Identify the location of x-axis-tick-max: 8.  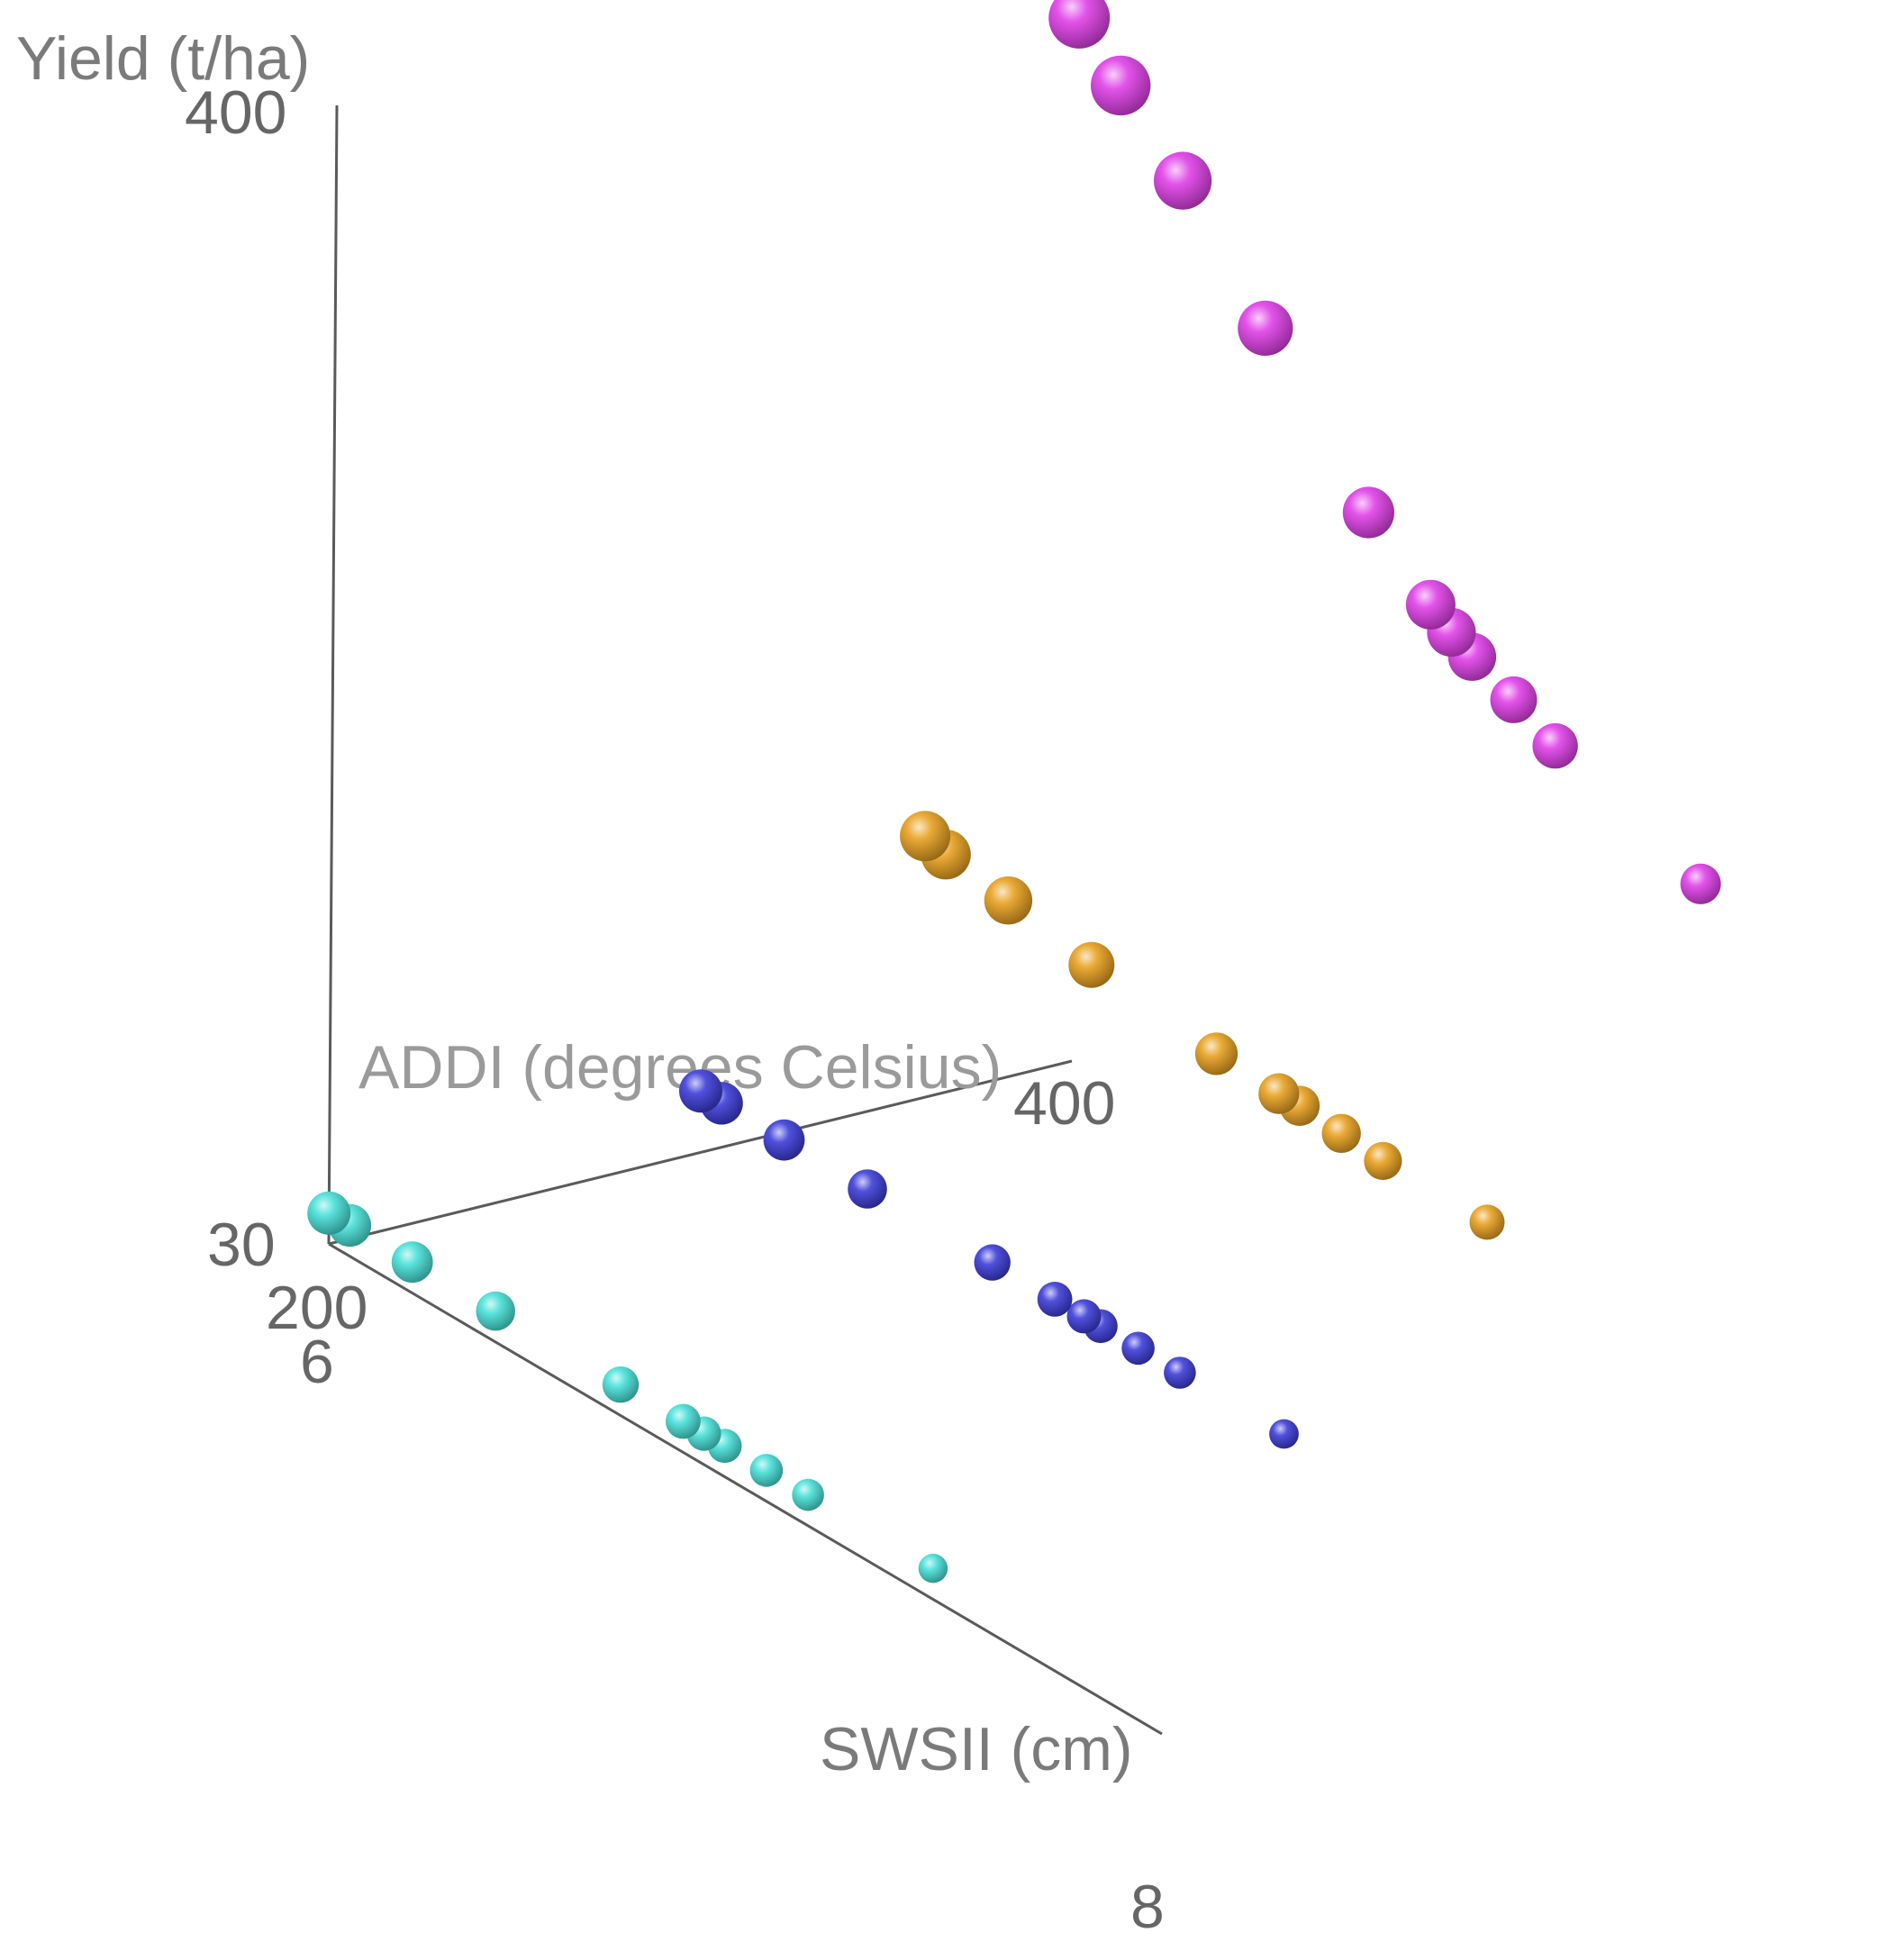
(1147, 1907).